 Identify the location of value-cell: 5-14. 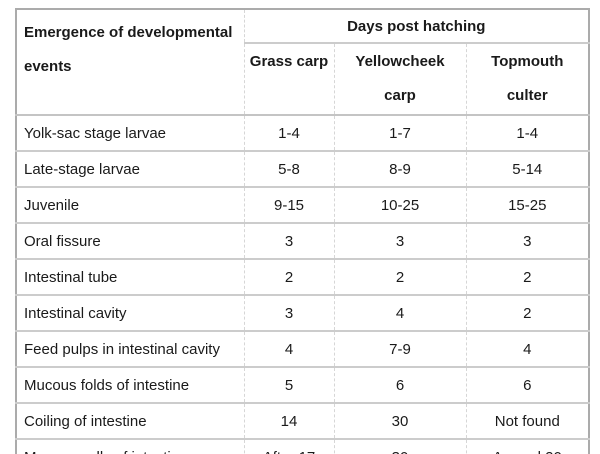
(527, 169).